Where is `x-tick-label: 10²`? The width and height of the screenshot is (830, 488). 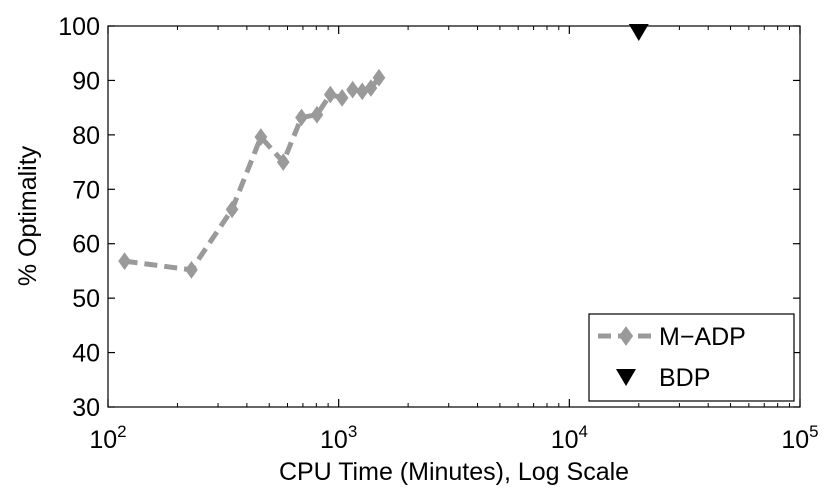 x-tick-label: 10² is located at coordinates (107, 438).